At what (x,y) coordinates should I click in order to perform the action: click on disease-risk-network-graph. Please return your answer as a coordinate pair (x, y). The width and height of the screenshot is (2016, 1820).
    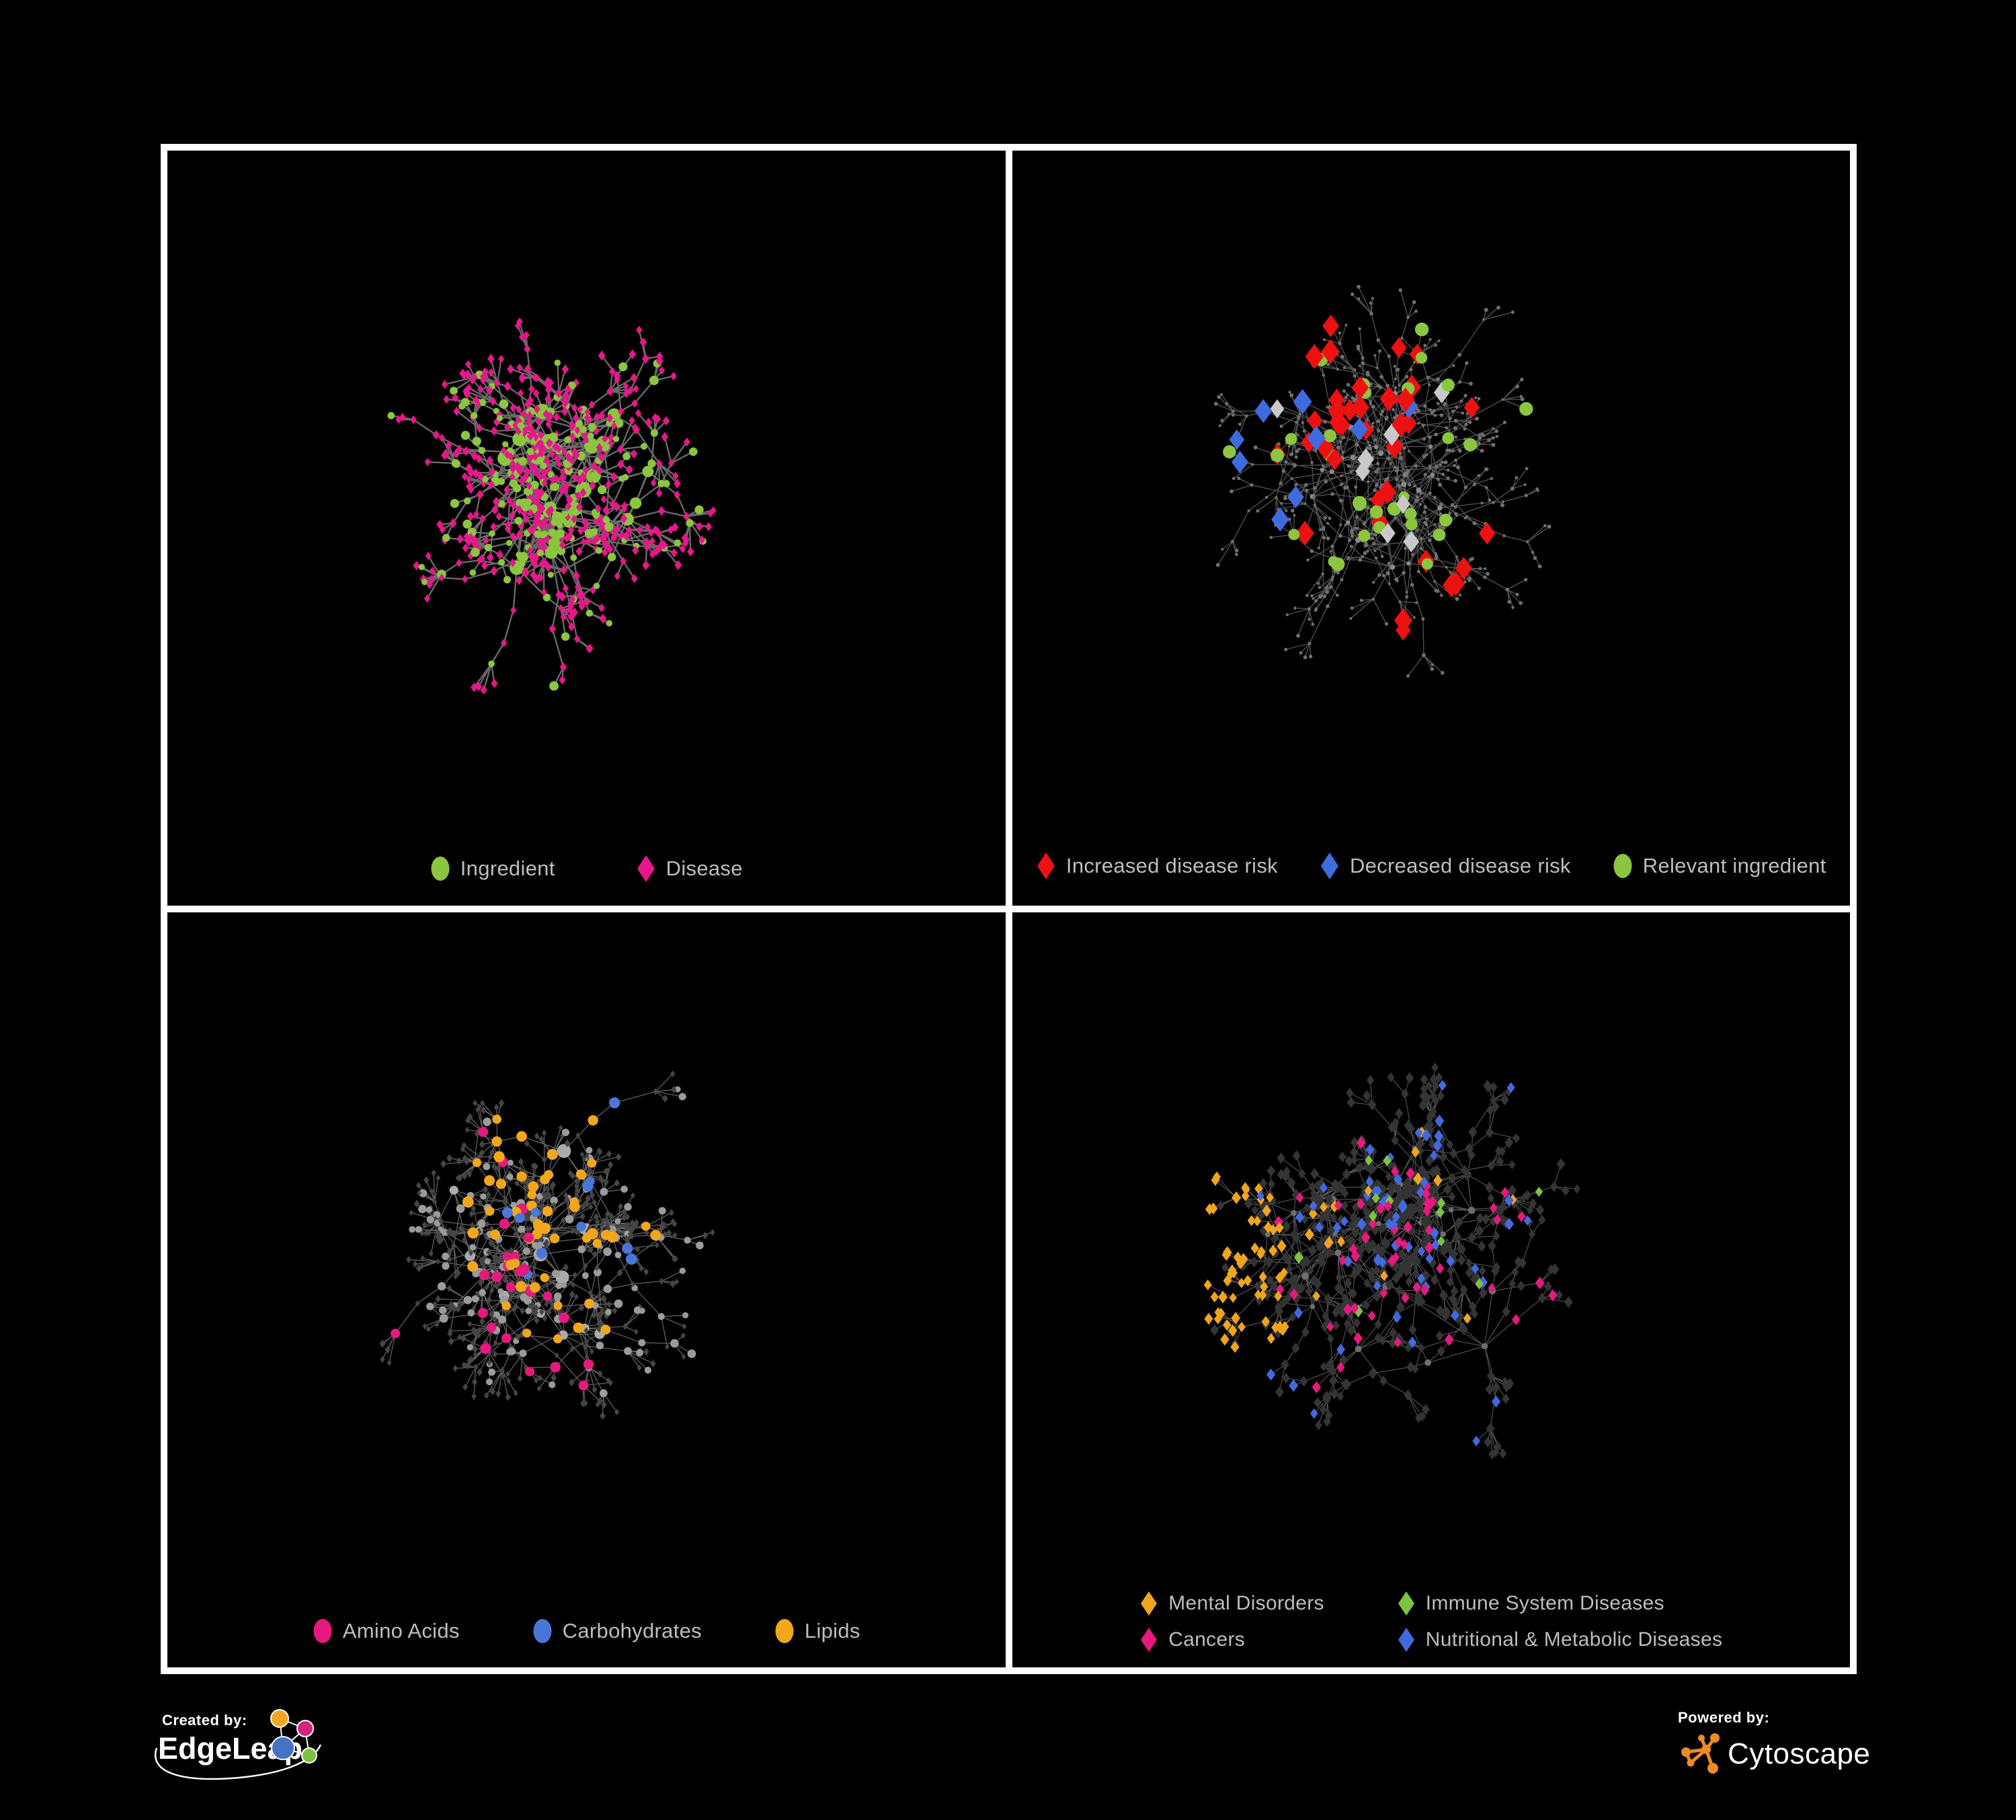
    Looking at the image, I should click on (1382, 481).